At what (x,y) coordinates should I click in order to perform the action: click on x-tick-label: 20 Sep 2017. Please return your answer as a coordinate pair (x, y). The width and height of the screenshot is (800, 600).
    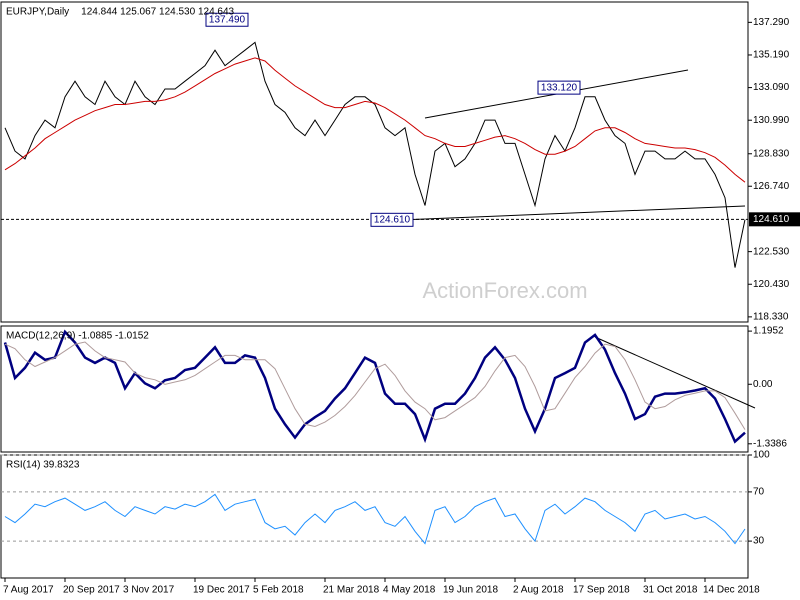
    Looking at the image, I should click on (91, 590).